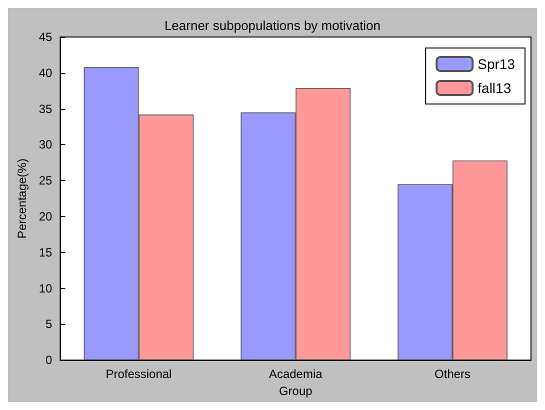  Describe the element at coordinates (272, 25) in the screenshot. I see `chart-title: Learner subpopulations by motivation` at that location.